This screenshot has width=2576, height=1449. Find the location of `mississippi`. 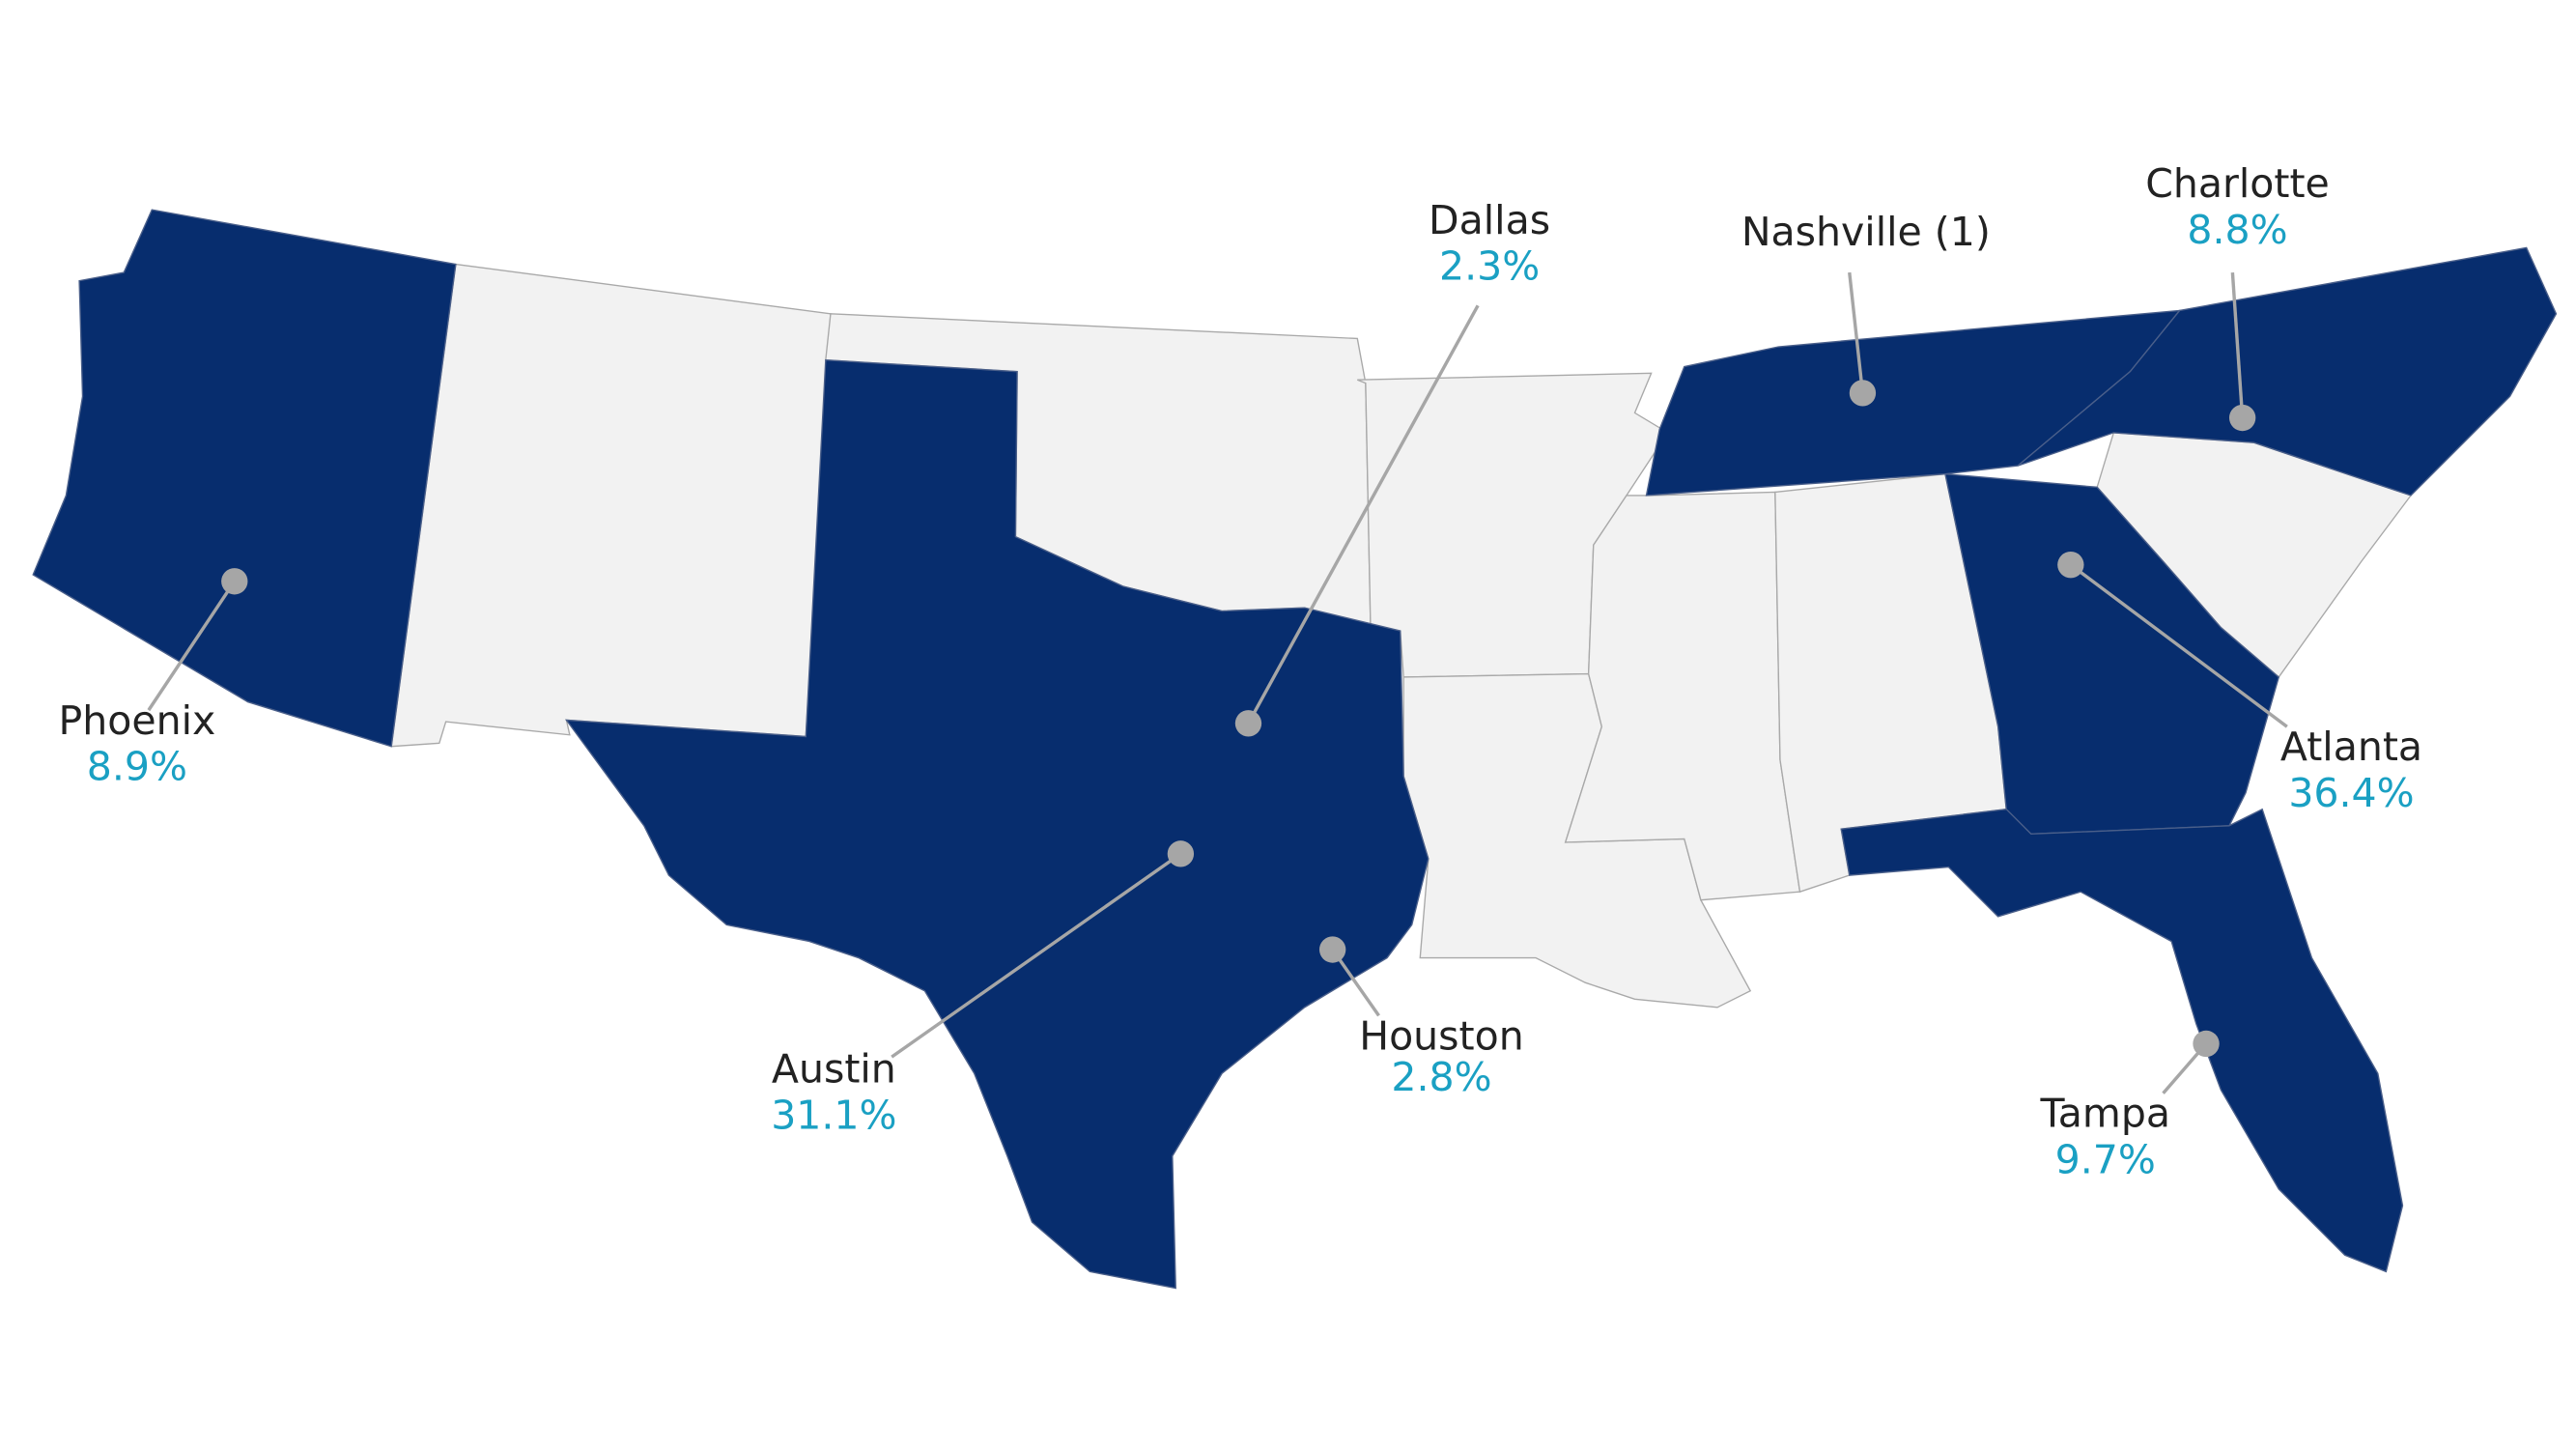

mississippi is located at coordinates (1682, 696).